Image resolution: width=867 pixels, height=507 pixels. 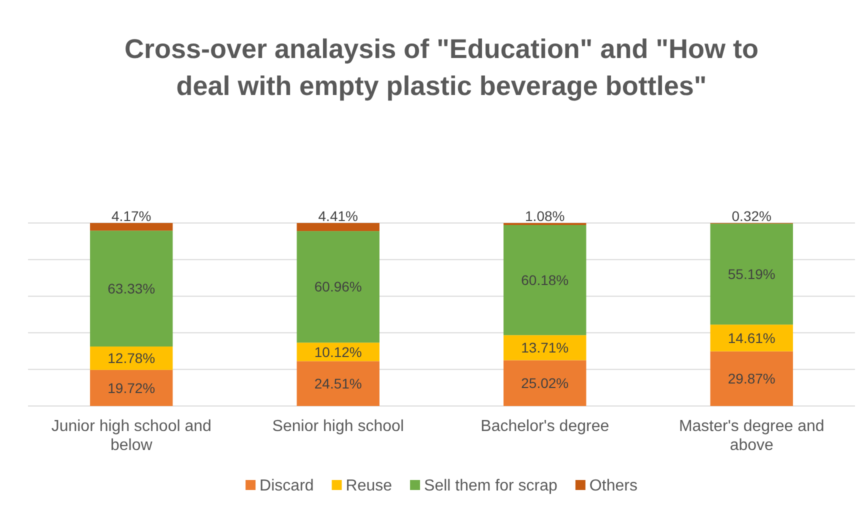 What do you see at coordinates (338, 352) in the screenshot?
I see `data-label: 10.12%` at bounding box center [338, 352].